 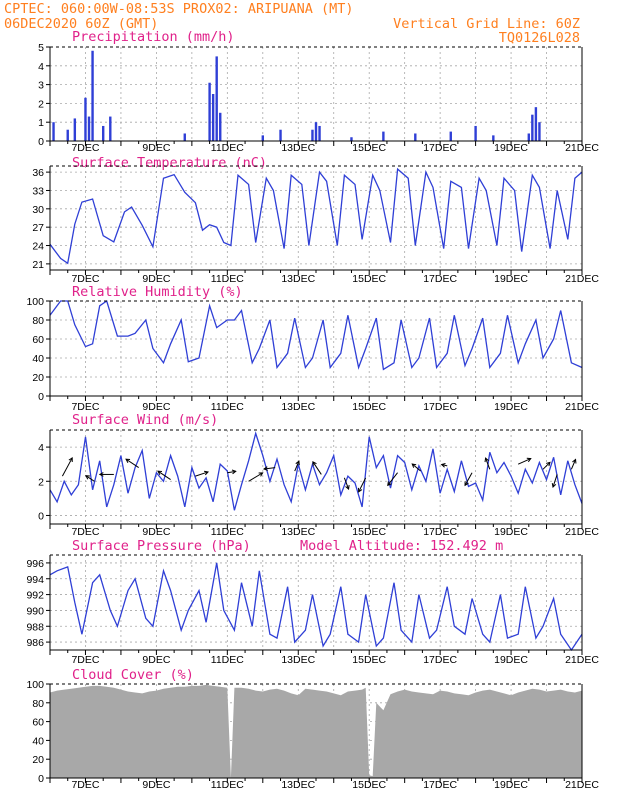 I want to click on precip-xtick-label: 17DEC, so click(x=440, y=148).